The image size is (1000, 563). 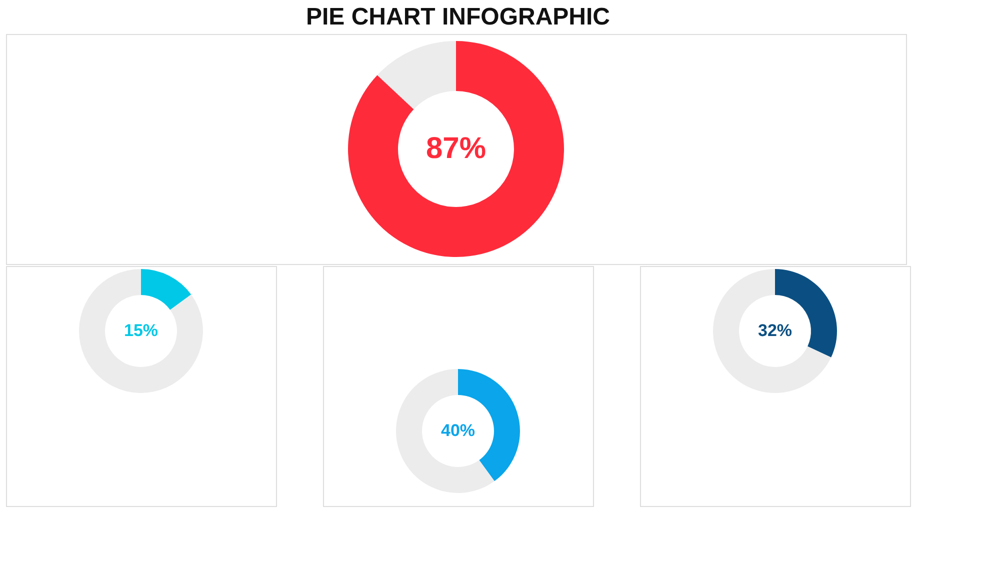 What do you see at coordinates (775, 330) in the screenshot?
I see `data-label: 32%` at bounding box center [775, 330].